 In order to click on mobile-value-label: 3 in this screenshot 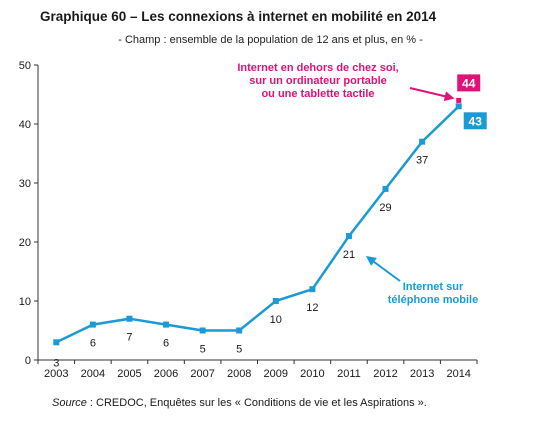, I will do `click(56, 363)`.